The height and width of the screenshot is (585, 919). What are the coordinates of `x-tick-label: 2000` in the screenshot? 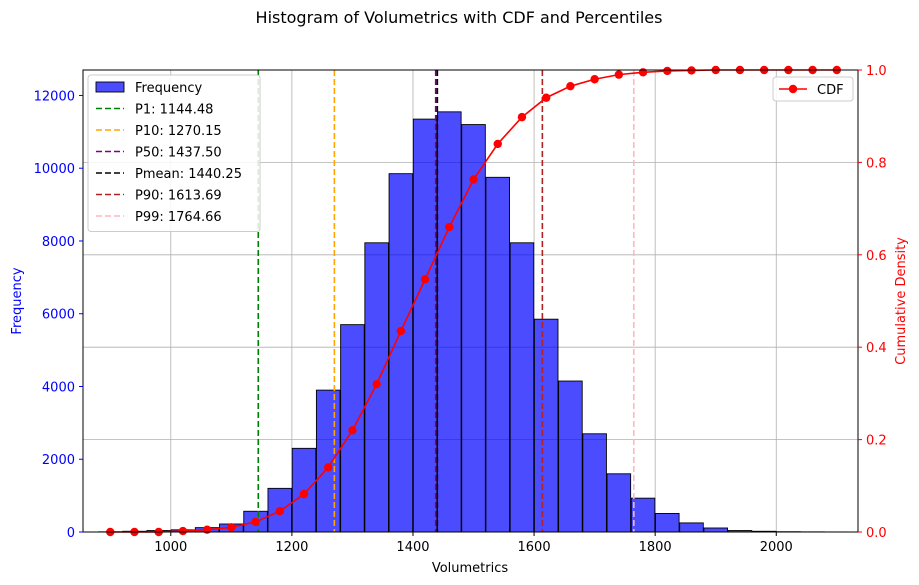 It's located at (776, 547).